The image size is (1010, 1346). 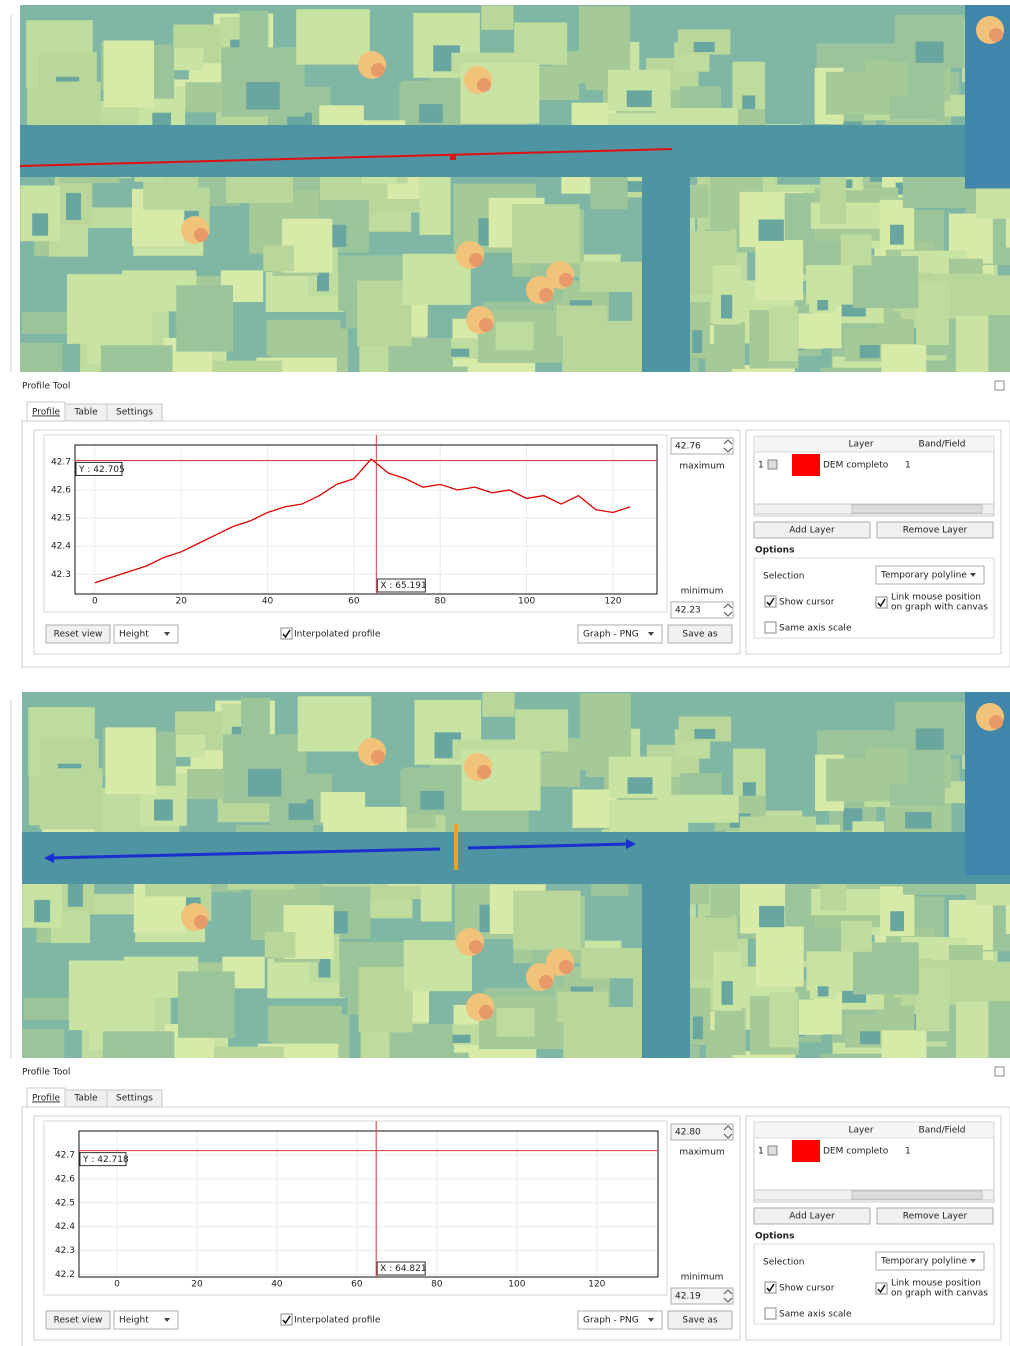 I want to click on maximum-spinbox-text: 42.80, so click(x=688, y=1133).